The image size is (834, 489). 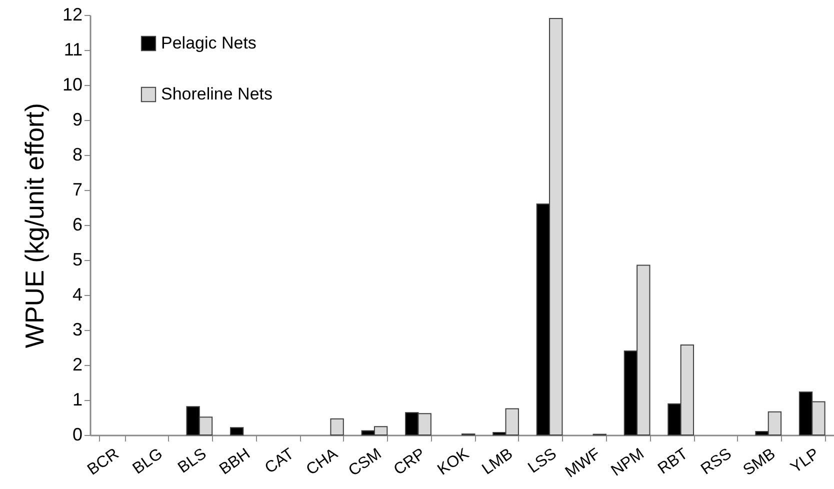 What do you see at coordinates (77, 330) in the screenshot?
I see `y-tick-label: 3` at bounding box center [77, 330].